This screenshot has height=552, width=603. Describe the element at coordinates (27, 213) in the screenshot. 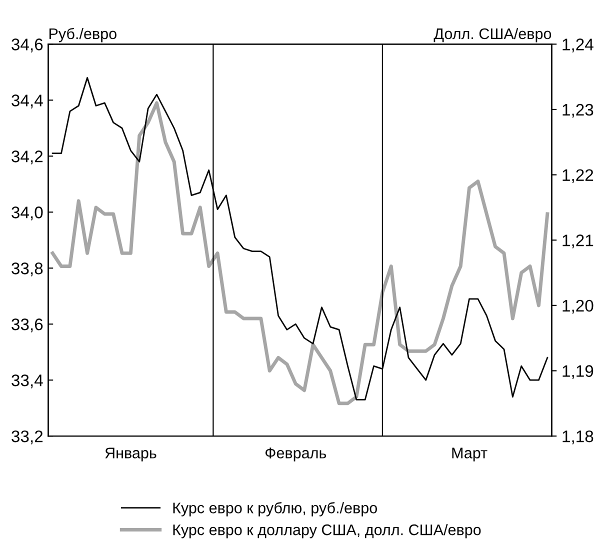

I see `y-tick-label: 34,0` at that location.